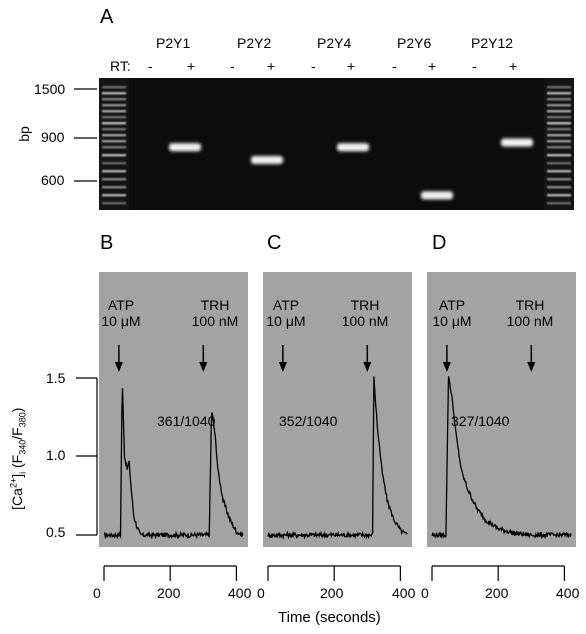  What do you see at coordinates (107, 243) in the screenshot?
I see `panel-b-letter: B` at bounding box center [107, 243].